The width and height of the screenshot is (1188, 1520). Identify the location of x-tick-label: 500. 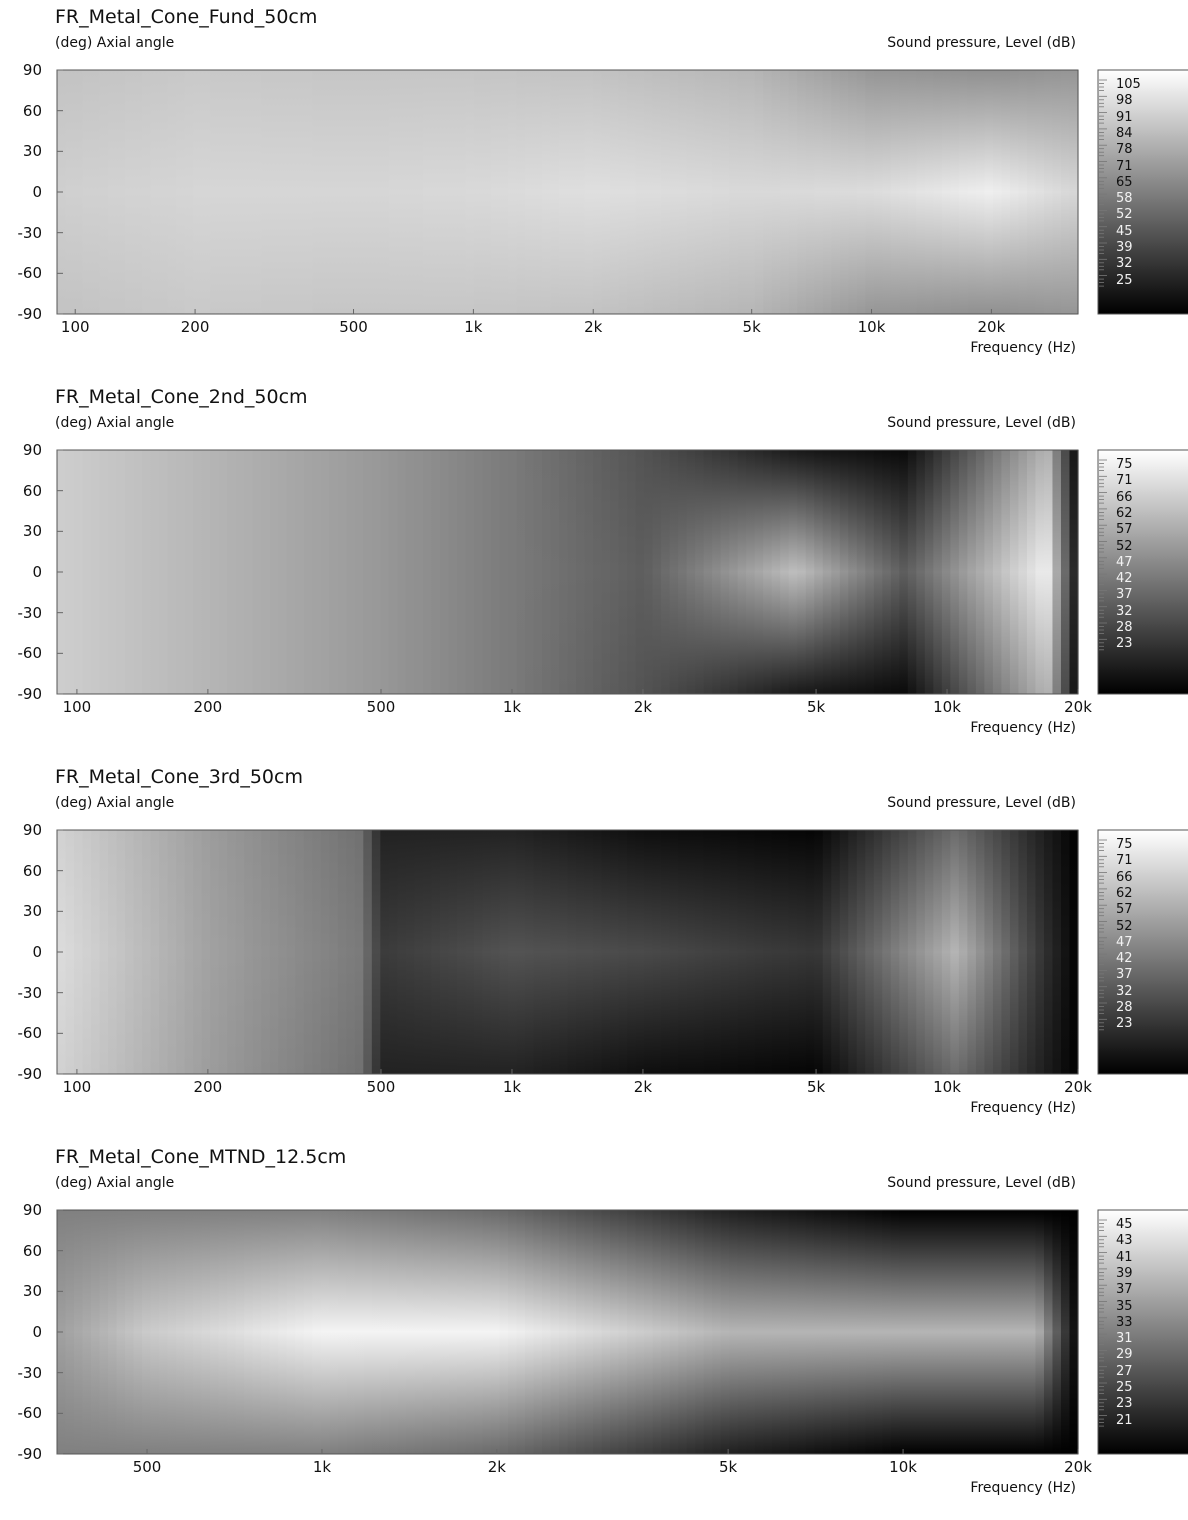
(353, 327).